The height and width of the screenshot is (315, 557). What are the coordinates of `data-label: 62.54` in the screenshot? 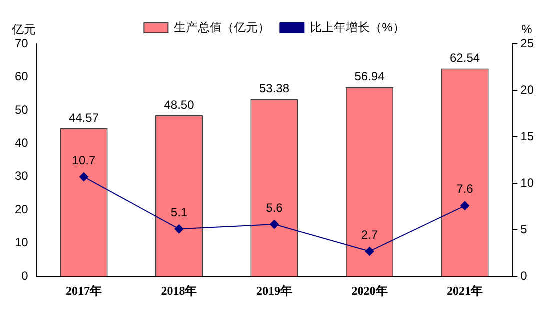 It's located at (465, 58).